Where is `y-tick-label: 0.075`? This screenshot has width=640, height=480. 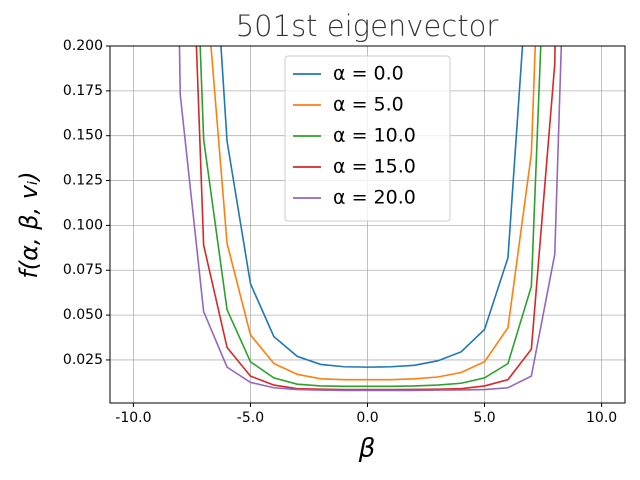 y-tick-label: 0.075 is located at coordinates (83, 270).